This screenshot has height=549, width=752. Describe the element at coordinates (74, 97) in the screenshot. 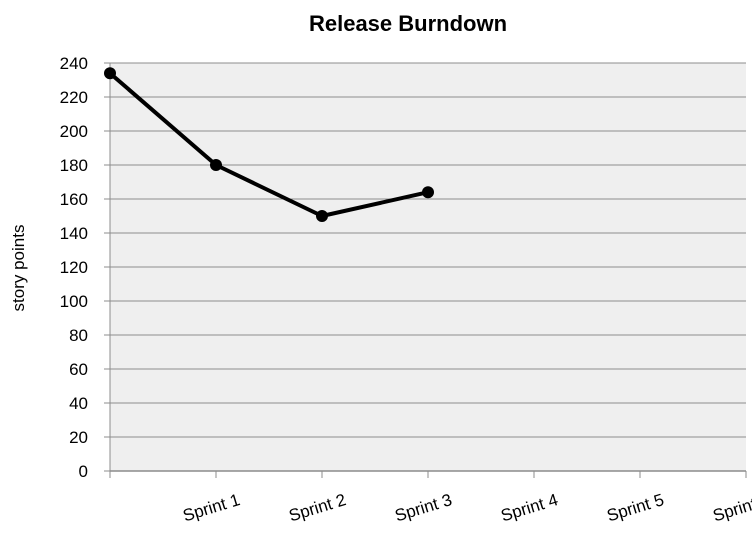

I see `y-tick-label: 220` at that location.